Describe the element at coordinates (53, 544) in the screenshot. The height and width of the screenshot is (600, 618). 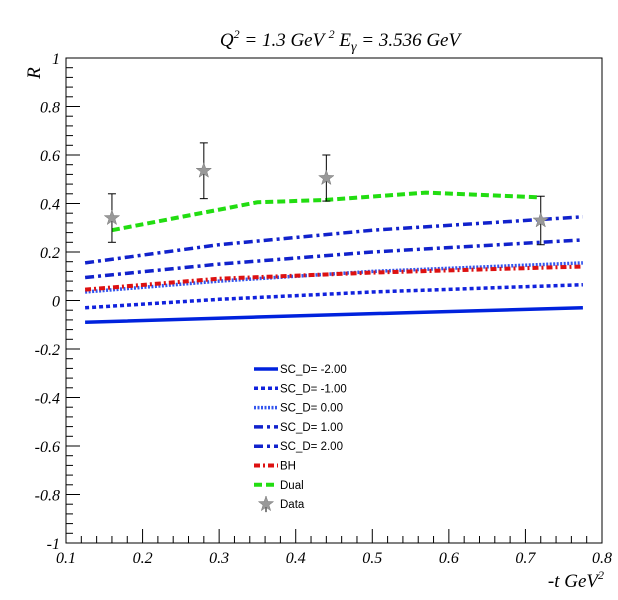
I see `y-tick-label: -1` at that location.